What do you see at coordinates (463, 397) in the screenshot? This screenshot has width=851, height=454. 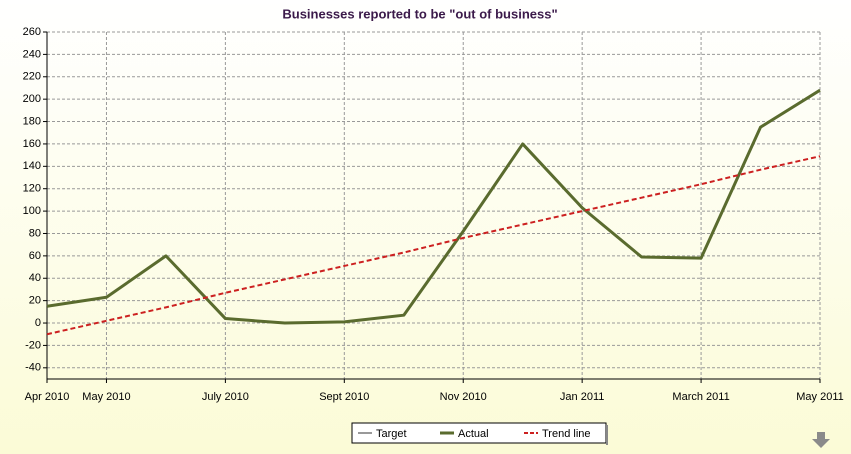 I see `x-tick-label: Nov 2010` at bounding box center [463, 397].